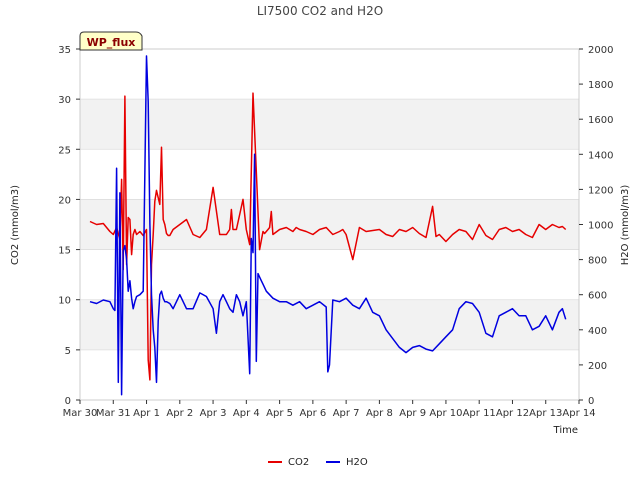 The height and width of the screenshot is (480, 640). What do you see at coordinates (379, 413) in the screenshot?
I see `x-tick-label-9: Apr 8` at bounding box center [379, 413].